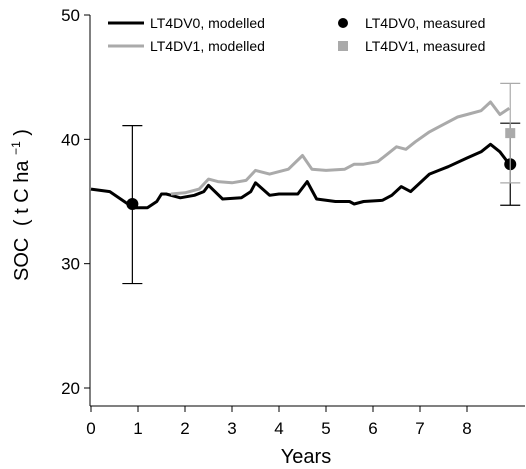 The width and height of the screenshot is (526, 469). Describe the element at coordinates (22, 187) in the screenshot. I see `y-axis-title-unit: t C ha` at that location.